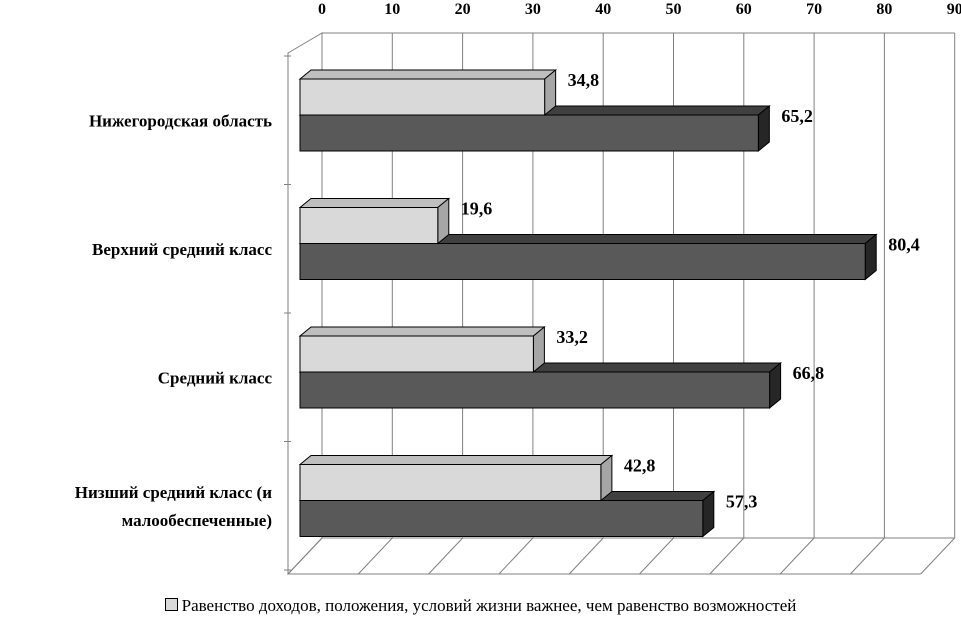 This screenshot has height=622, width=961. Describe the element at coordinates (744, 9) in the screenshot. I see `tick-label: 60` at that location.